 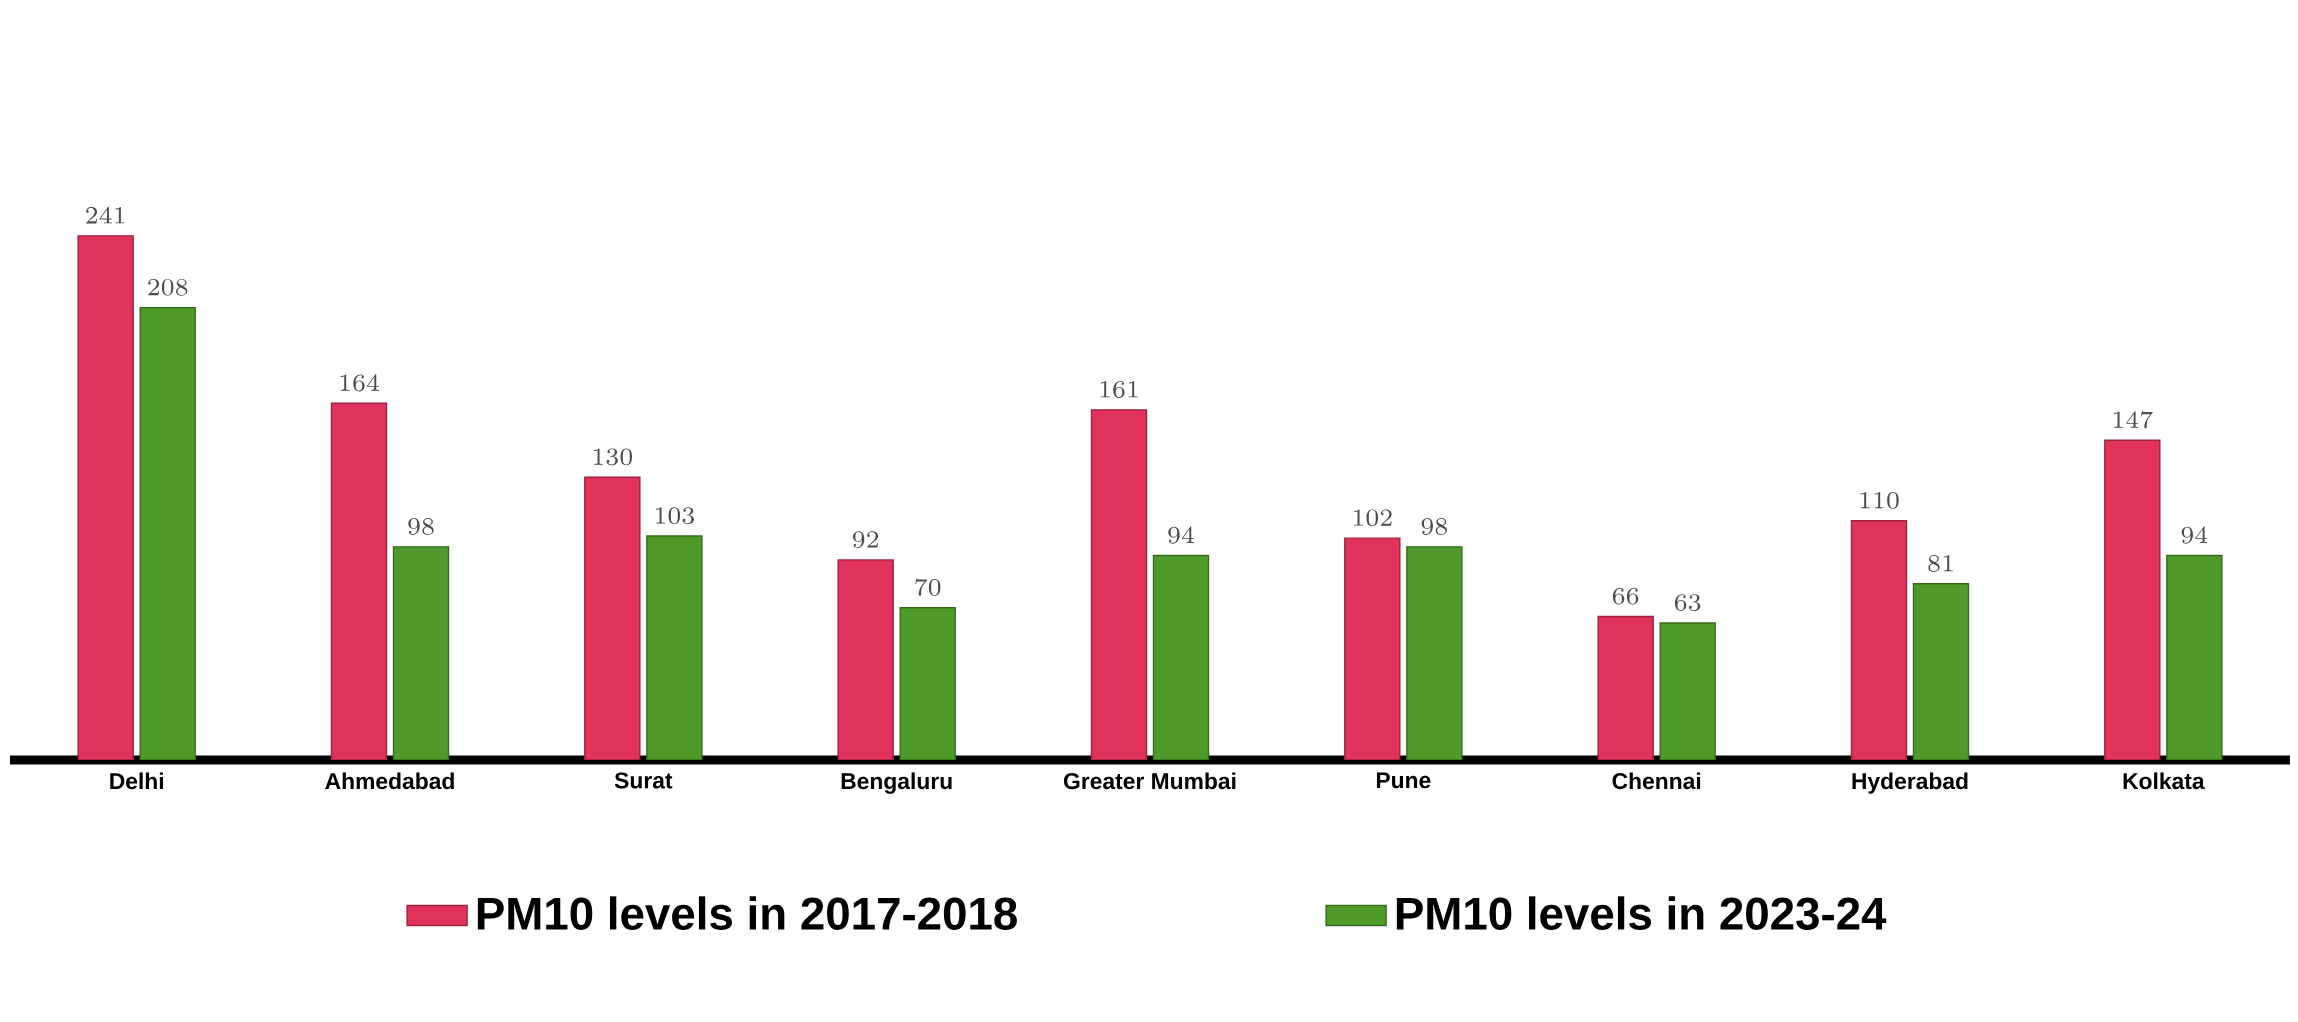 What do you see at coordinates (613, 457) in the screenshot?
I see `data-label: 130` at bounding box center [613, 457].